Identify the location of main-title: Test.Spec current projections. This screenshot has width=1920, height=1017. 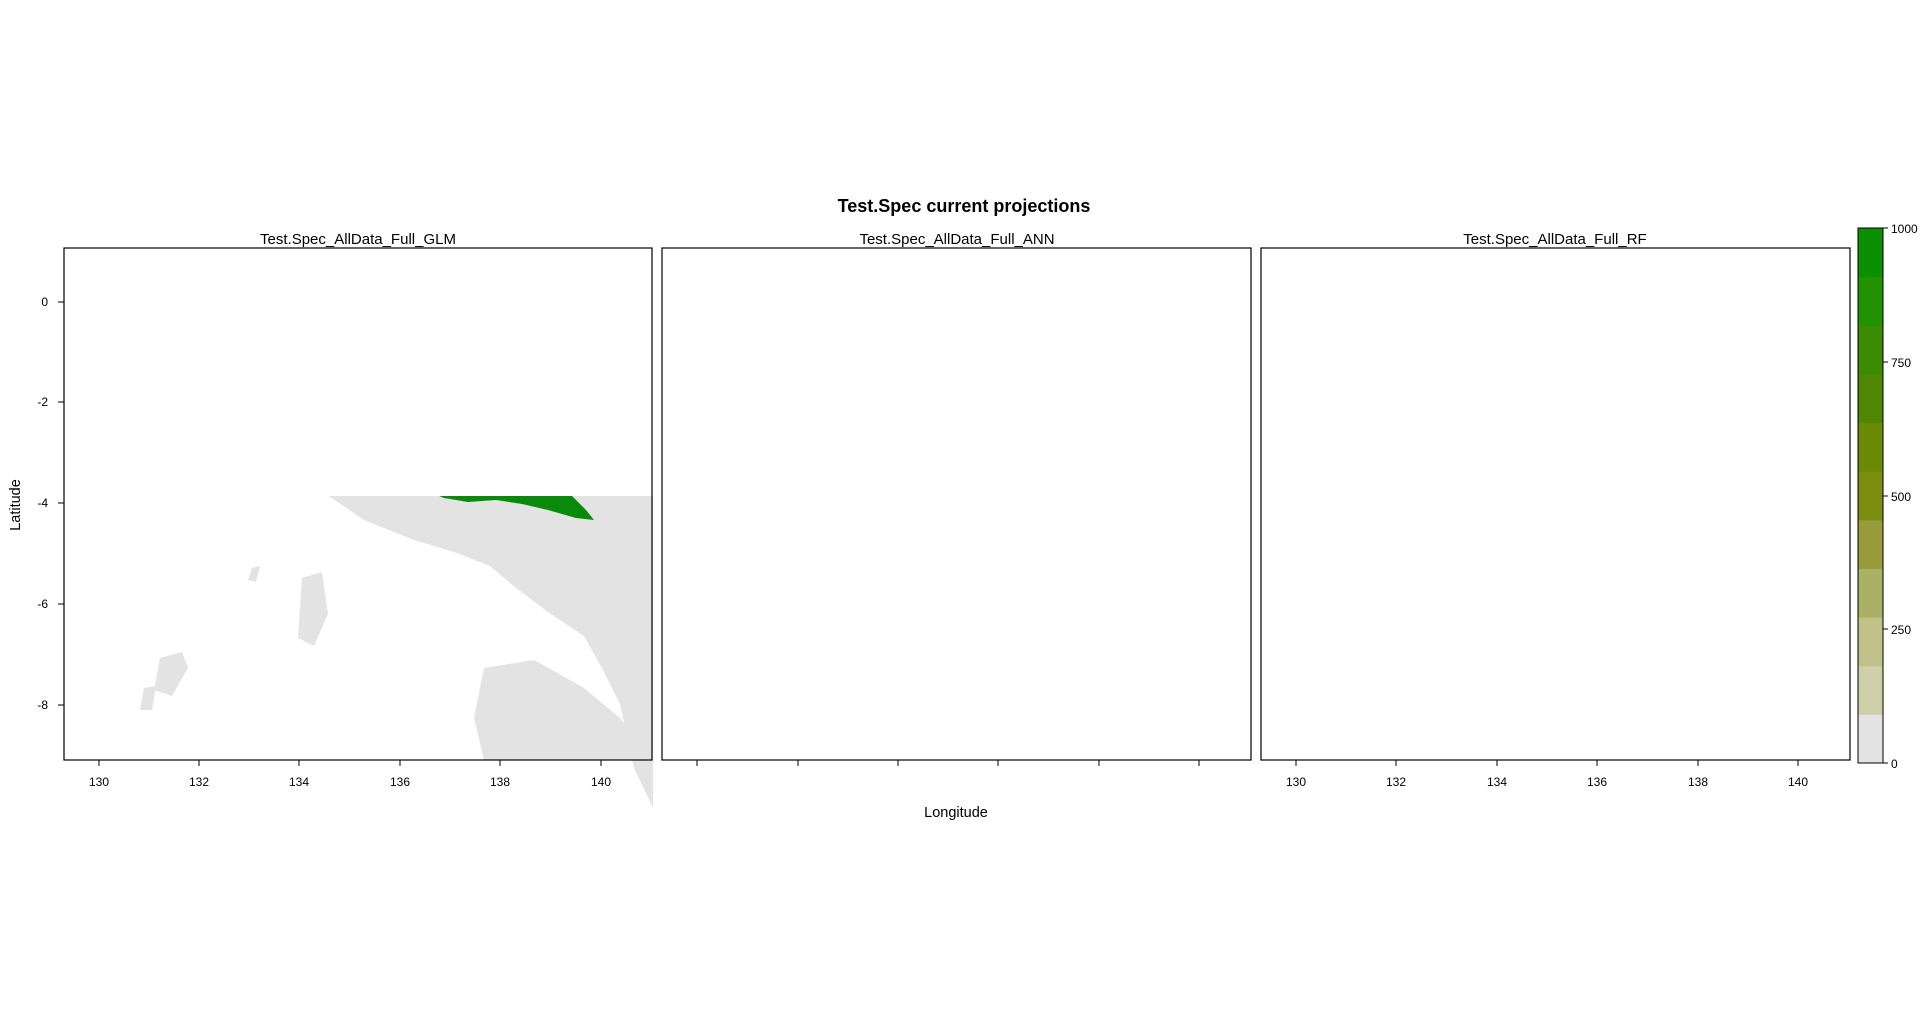
(964, 206).